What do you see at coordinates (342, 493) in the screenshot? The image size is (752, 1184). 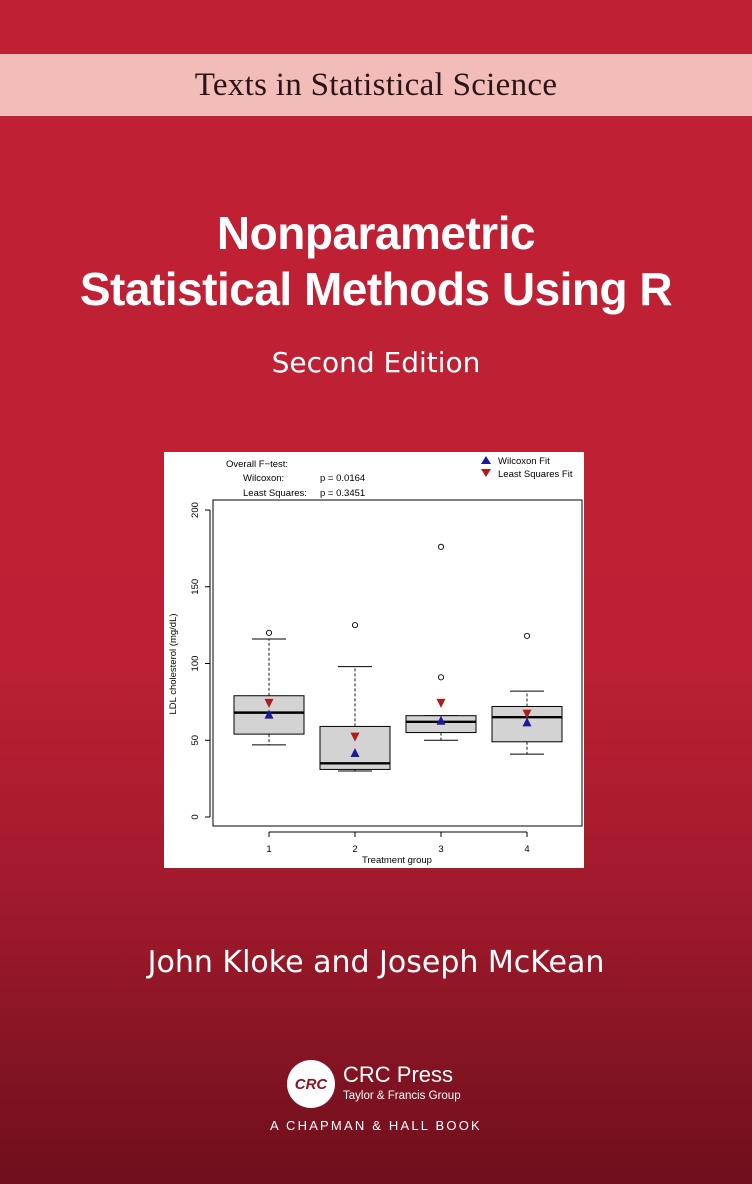 I see `annotation-ls-value: p = 0.3451` at bounding box center [342, 493].